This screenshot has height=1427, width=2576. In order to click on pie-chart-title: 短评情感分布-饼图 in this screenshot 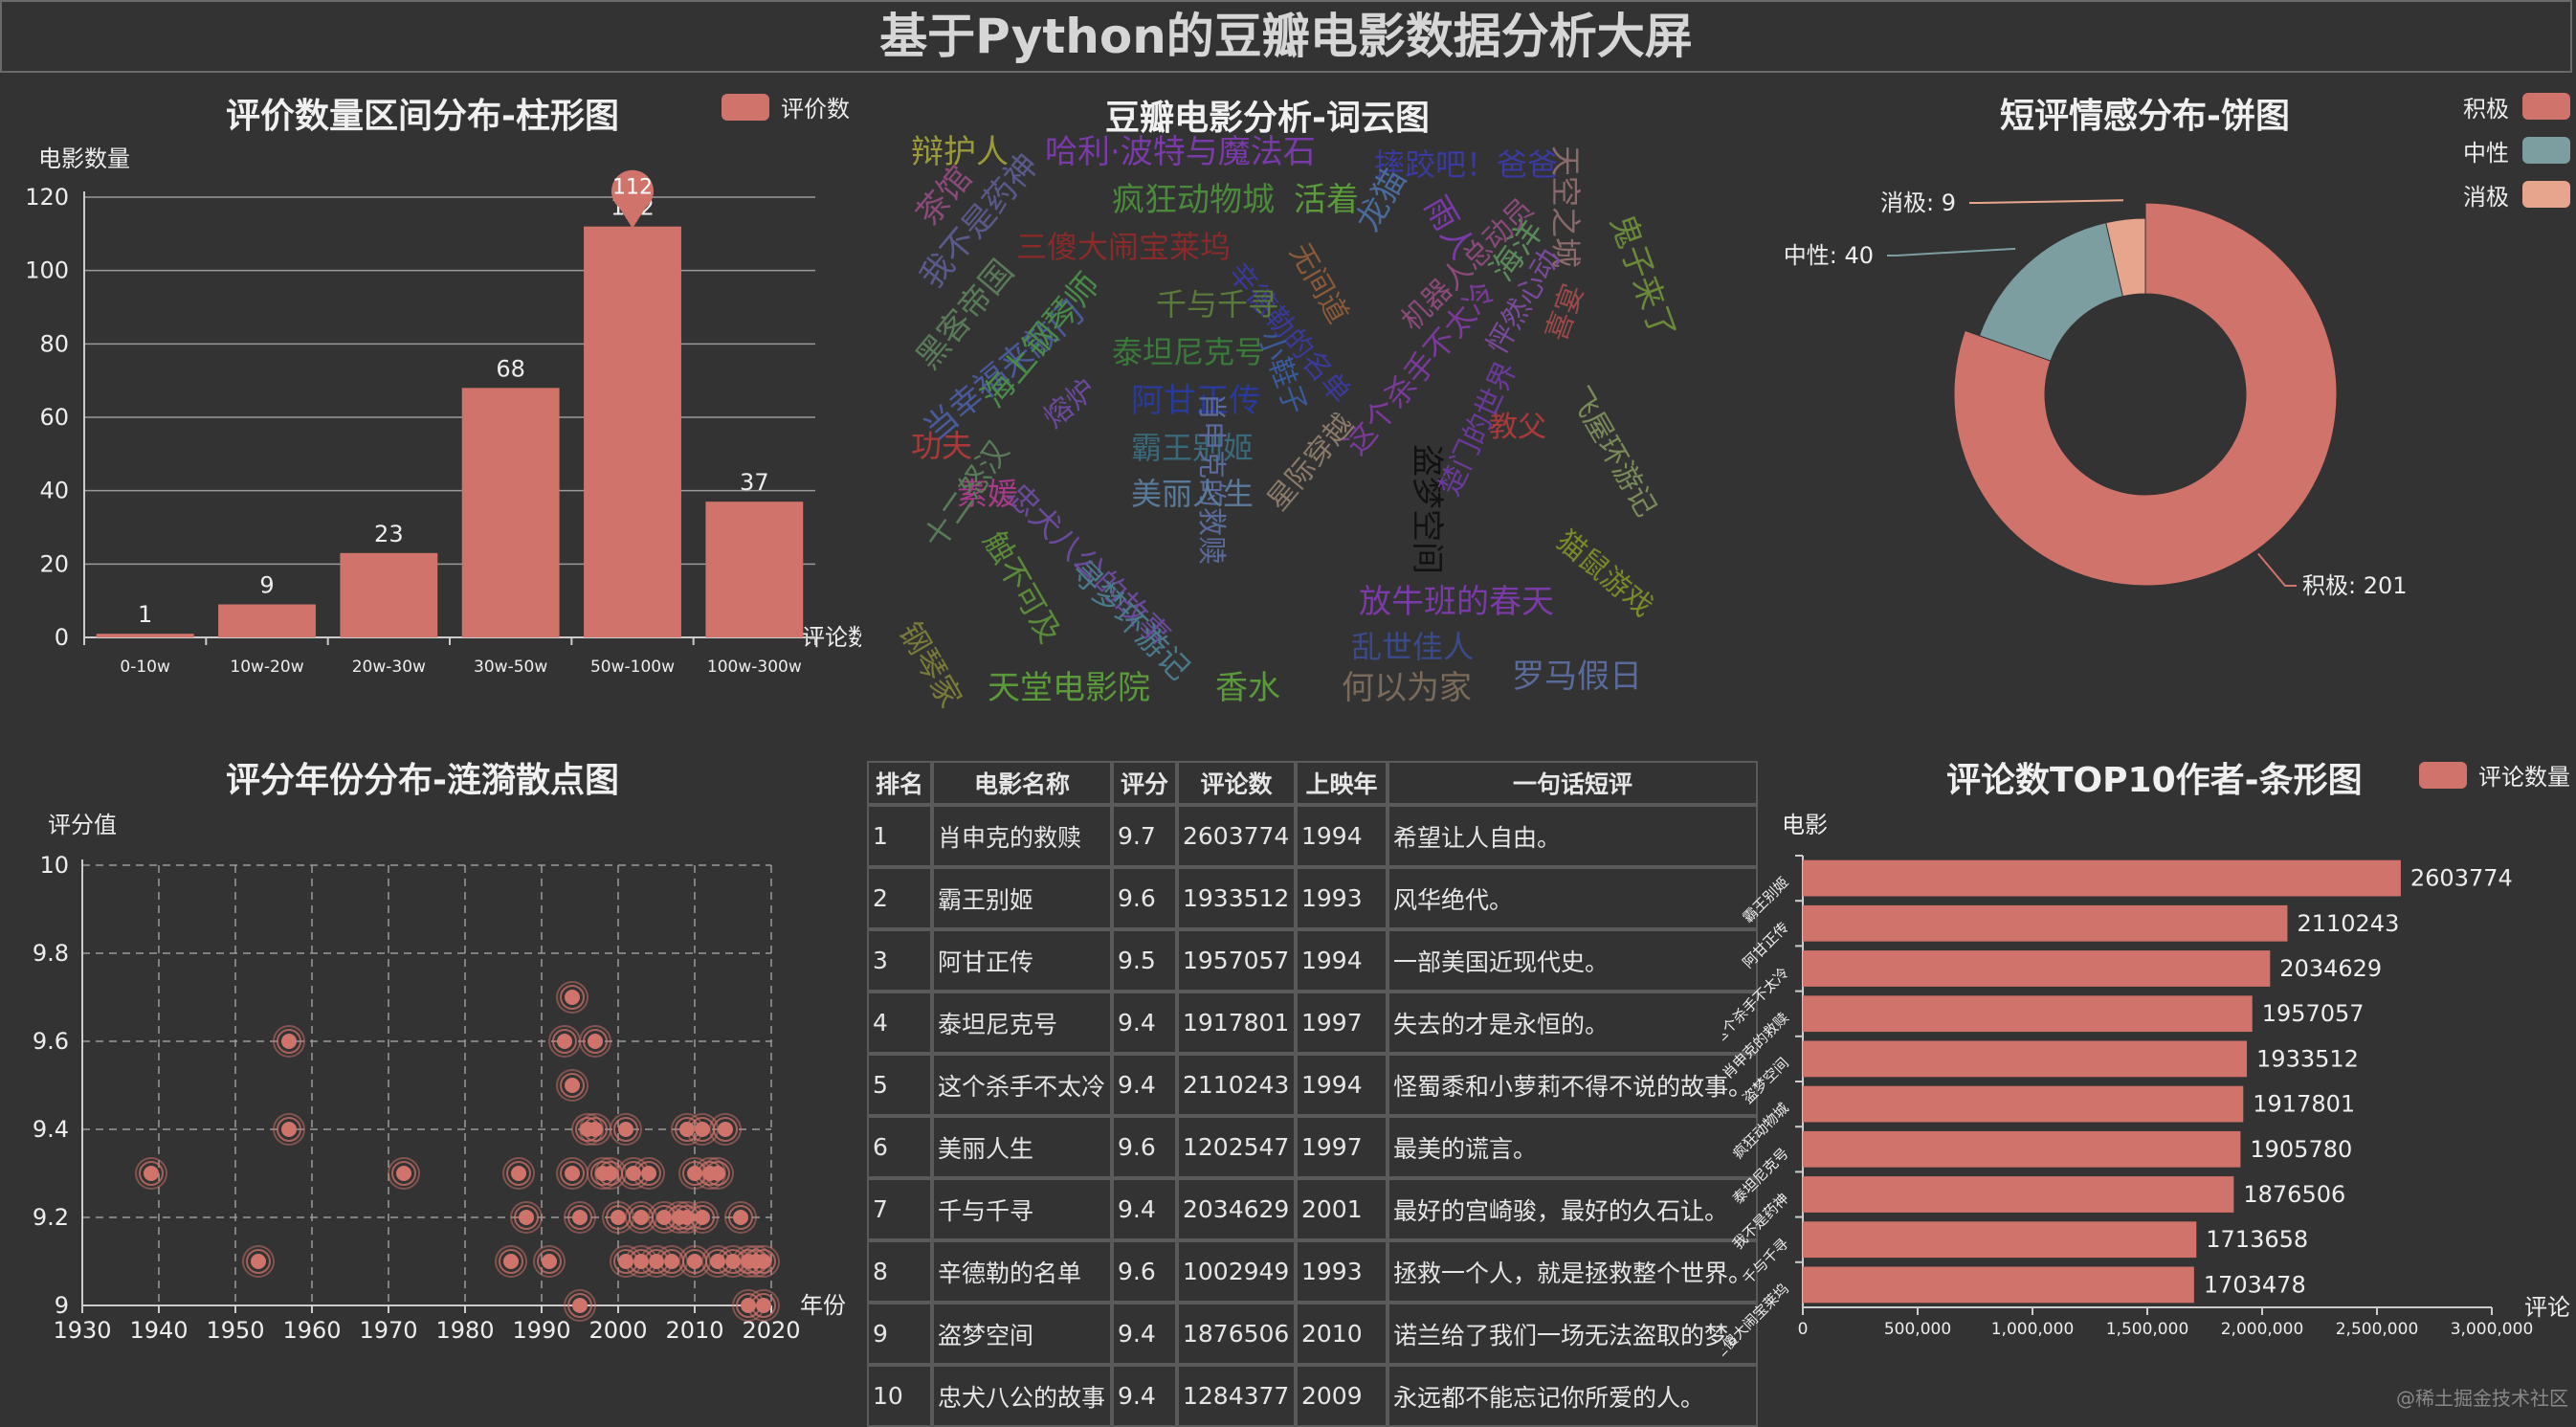, I will do `click(2145, 117)`.